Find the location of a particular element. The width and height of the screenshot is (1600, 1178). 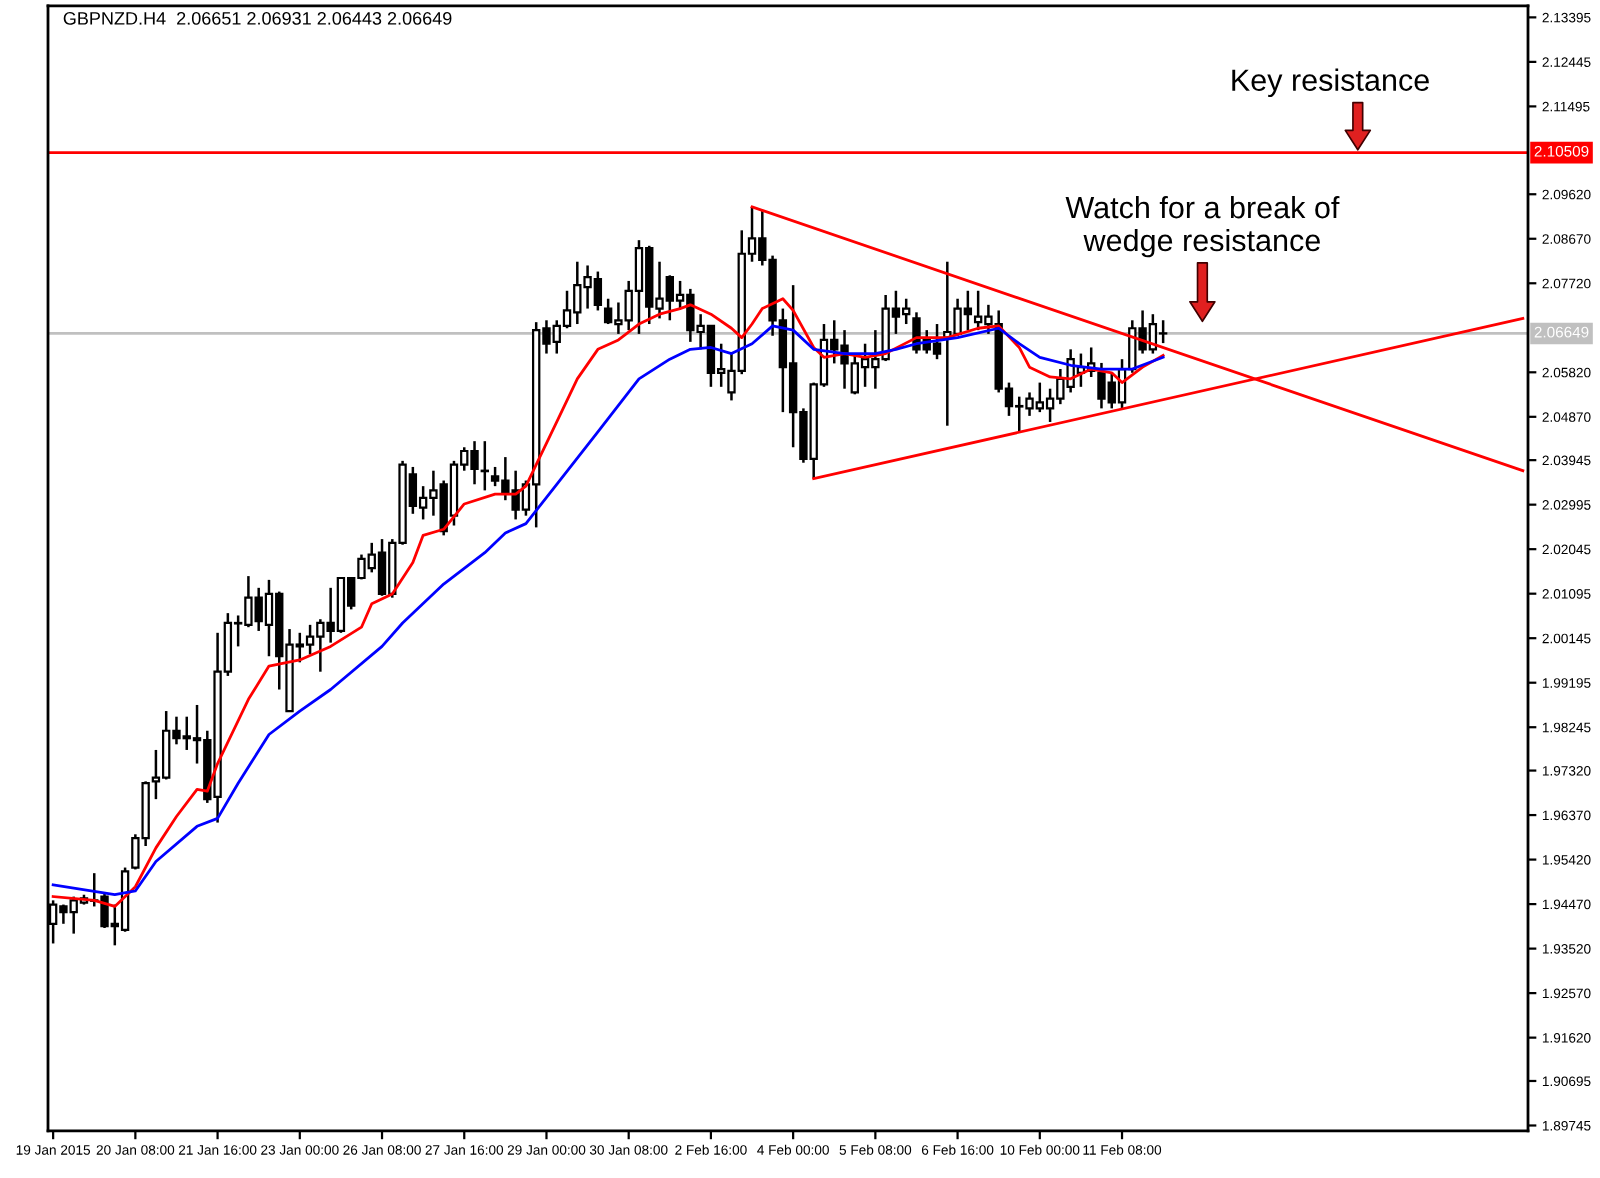

annotation: Key resistance is located at coordinates (1330, 83).